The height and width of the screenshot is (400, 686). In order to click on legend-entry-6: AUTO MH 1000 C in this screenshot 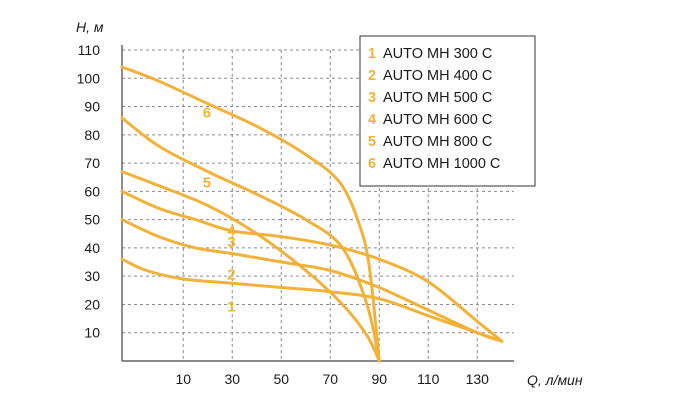, I will do `click(441, 164)`.